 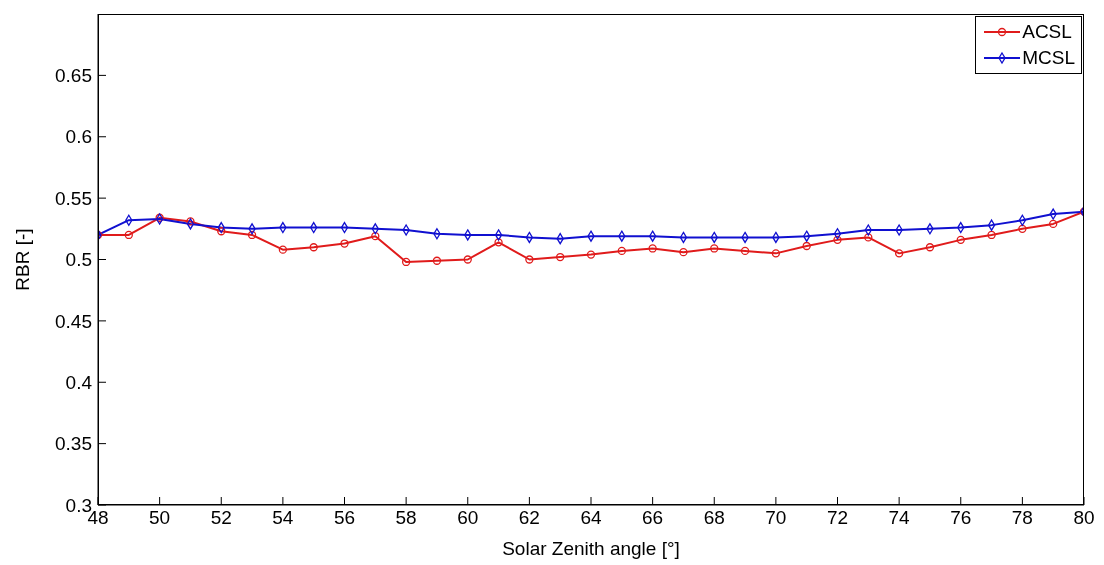 I want to click on y-tick-label: 0.55, so click(x=73, y=198).